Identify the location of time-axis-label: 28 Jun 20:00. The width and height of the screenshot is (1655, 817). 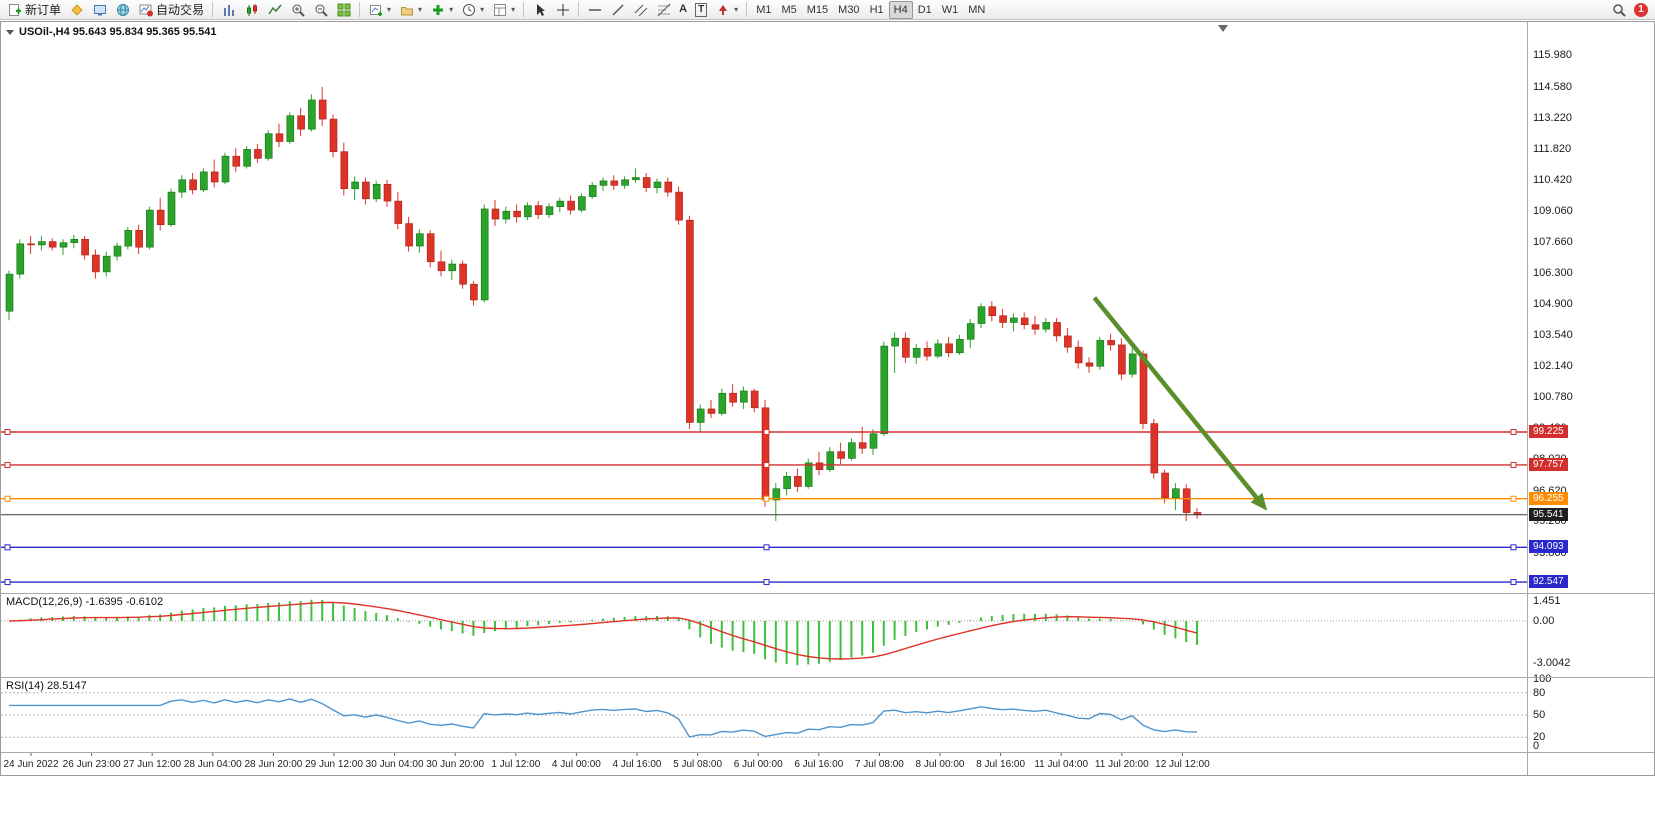
(273, 764).